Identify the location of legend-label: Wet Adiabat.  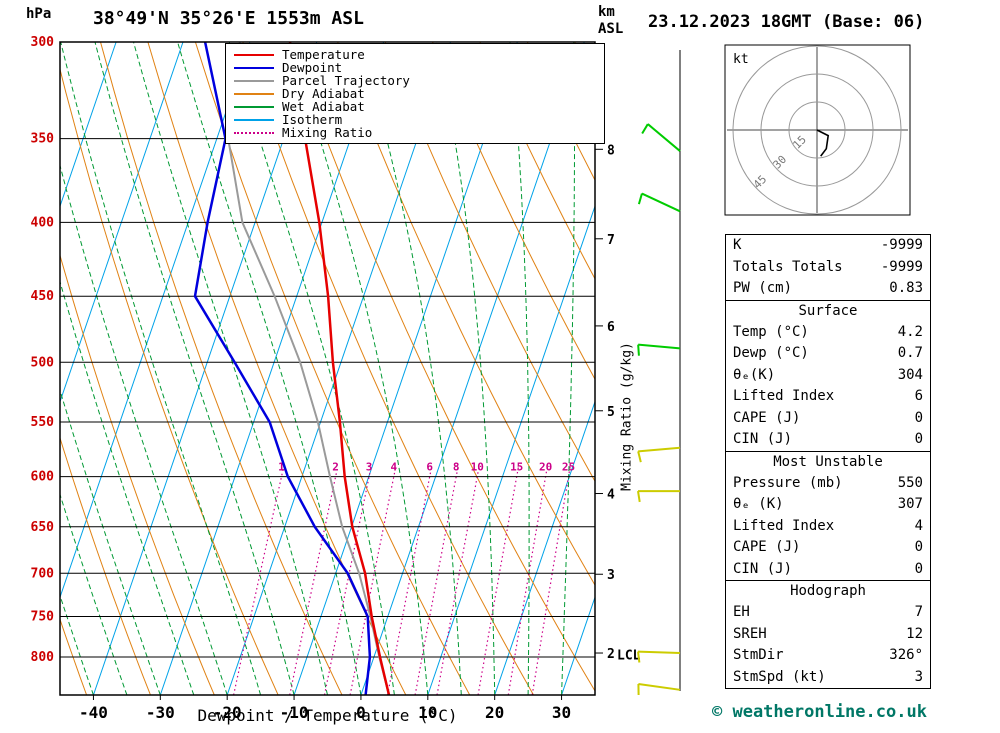
(323, 106).